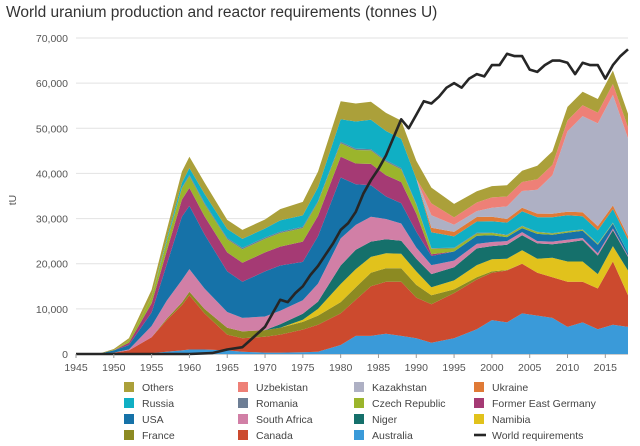 This screenshot has height=446, width=640. I want to click on legend-item: Romania, so click(268, 404).